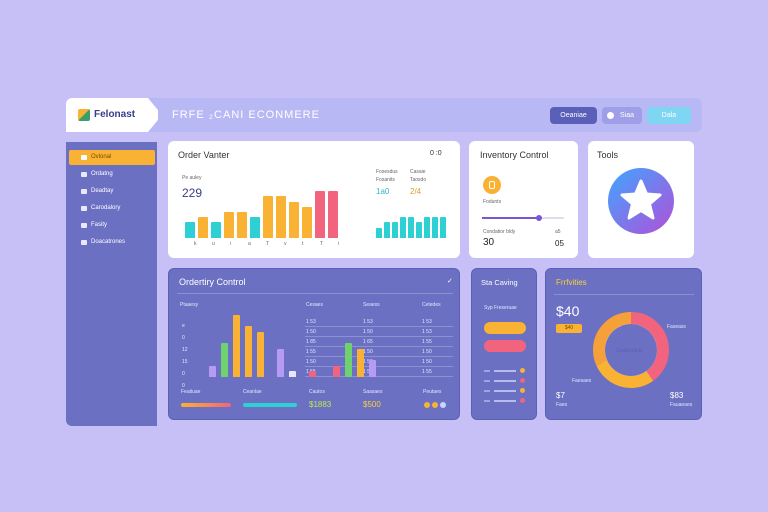  Describe the element at coordinates (206, 405) in the screenshot. I see `progress-bar-orange` at that location.